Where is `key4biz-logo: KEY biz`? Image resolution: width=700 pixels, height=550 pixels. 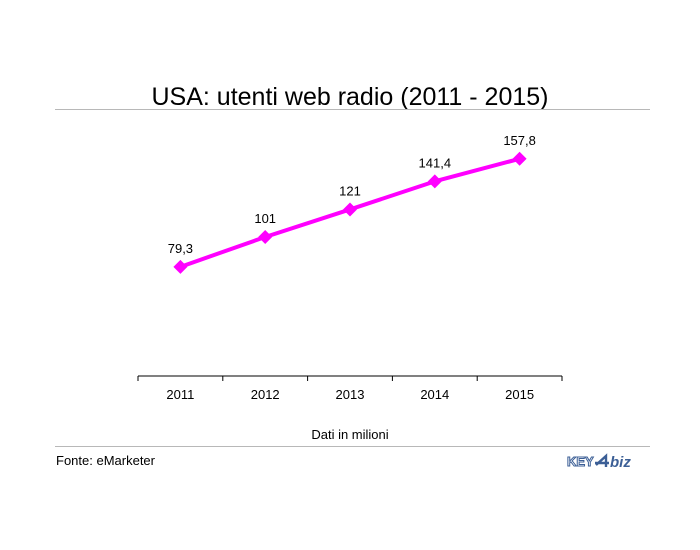
key4biz-logo: KEY biz is located at coordinates (599, 462).